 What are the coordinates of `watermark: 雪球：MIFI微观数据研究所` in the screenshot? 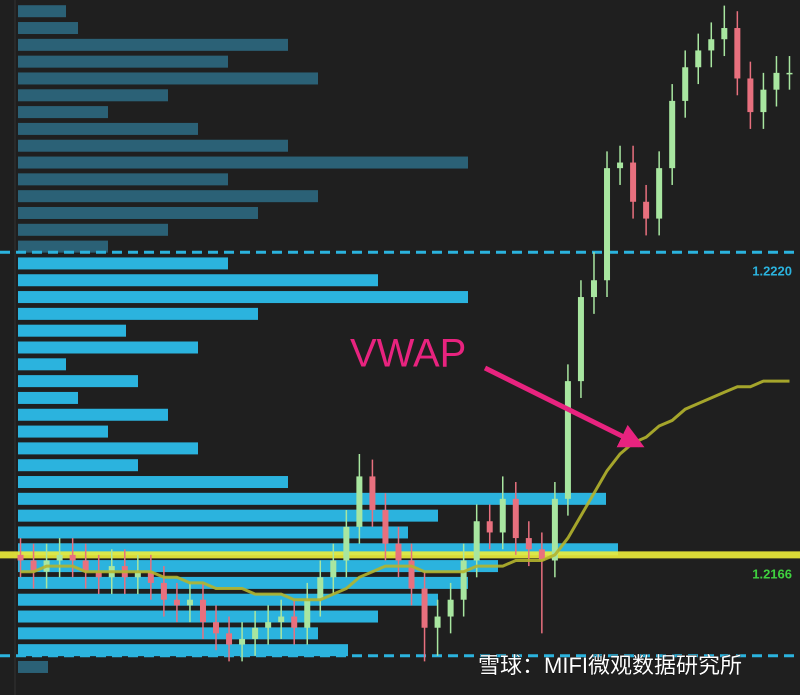 It's located at (610, 665).